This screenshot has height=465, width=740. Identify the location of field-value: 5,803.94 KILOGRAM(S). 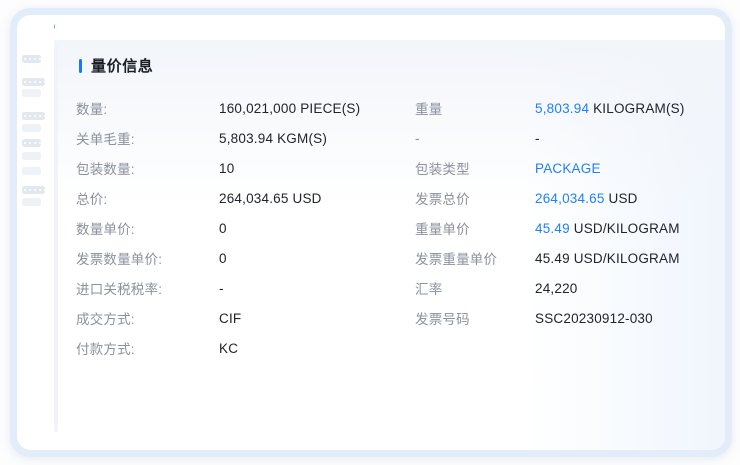
(630, 108).